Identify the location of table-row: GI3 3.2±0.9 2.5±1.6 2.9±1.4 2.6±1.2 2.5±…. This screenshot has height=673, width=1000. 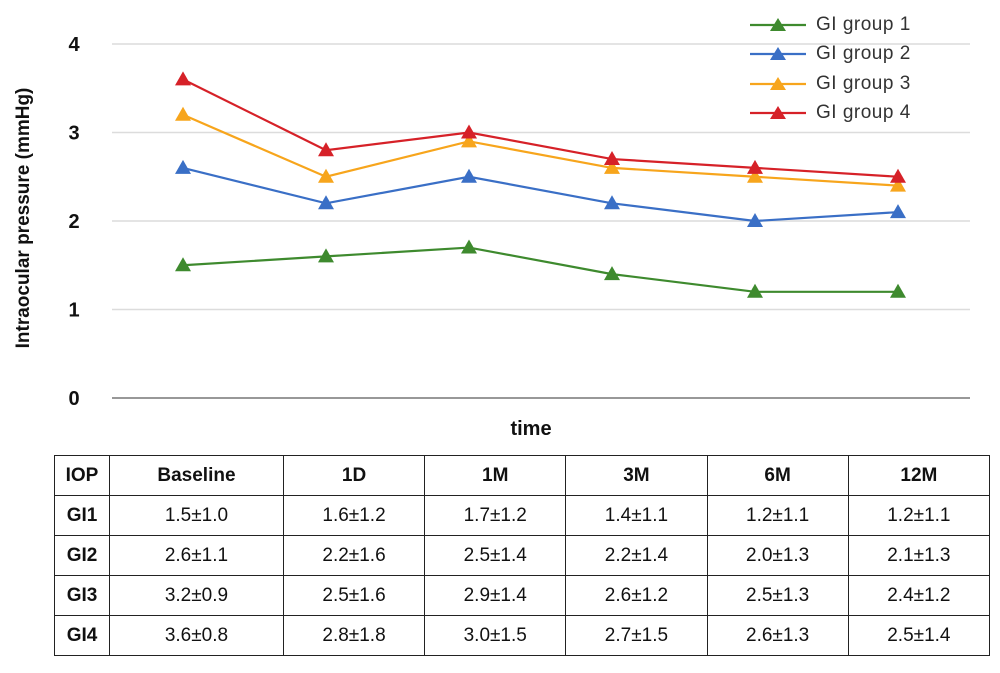
(522, 595).